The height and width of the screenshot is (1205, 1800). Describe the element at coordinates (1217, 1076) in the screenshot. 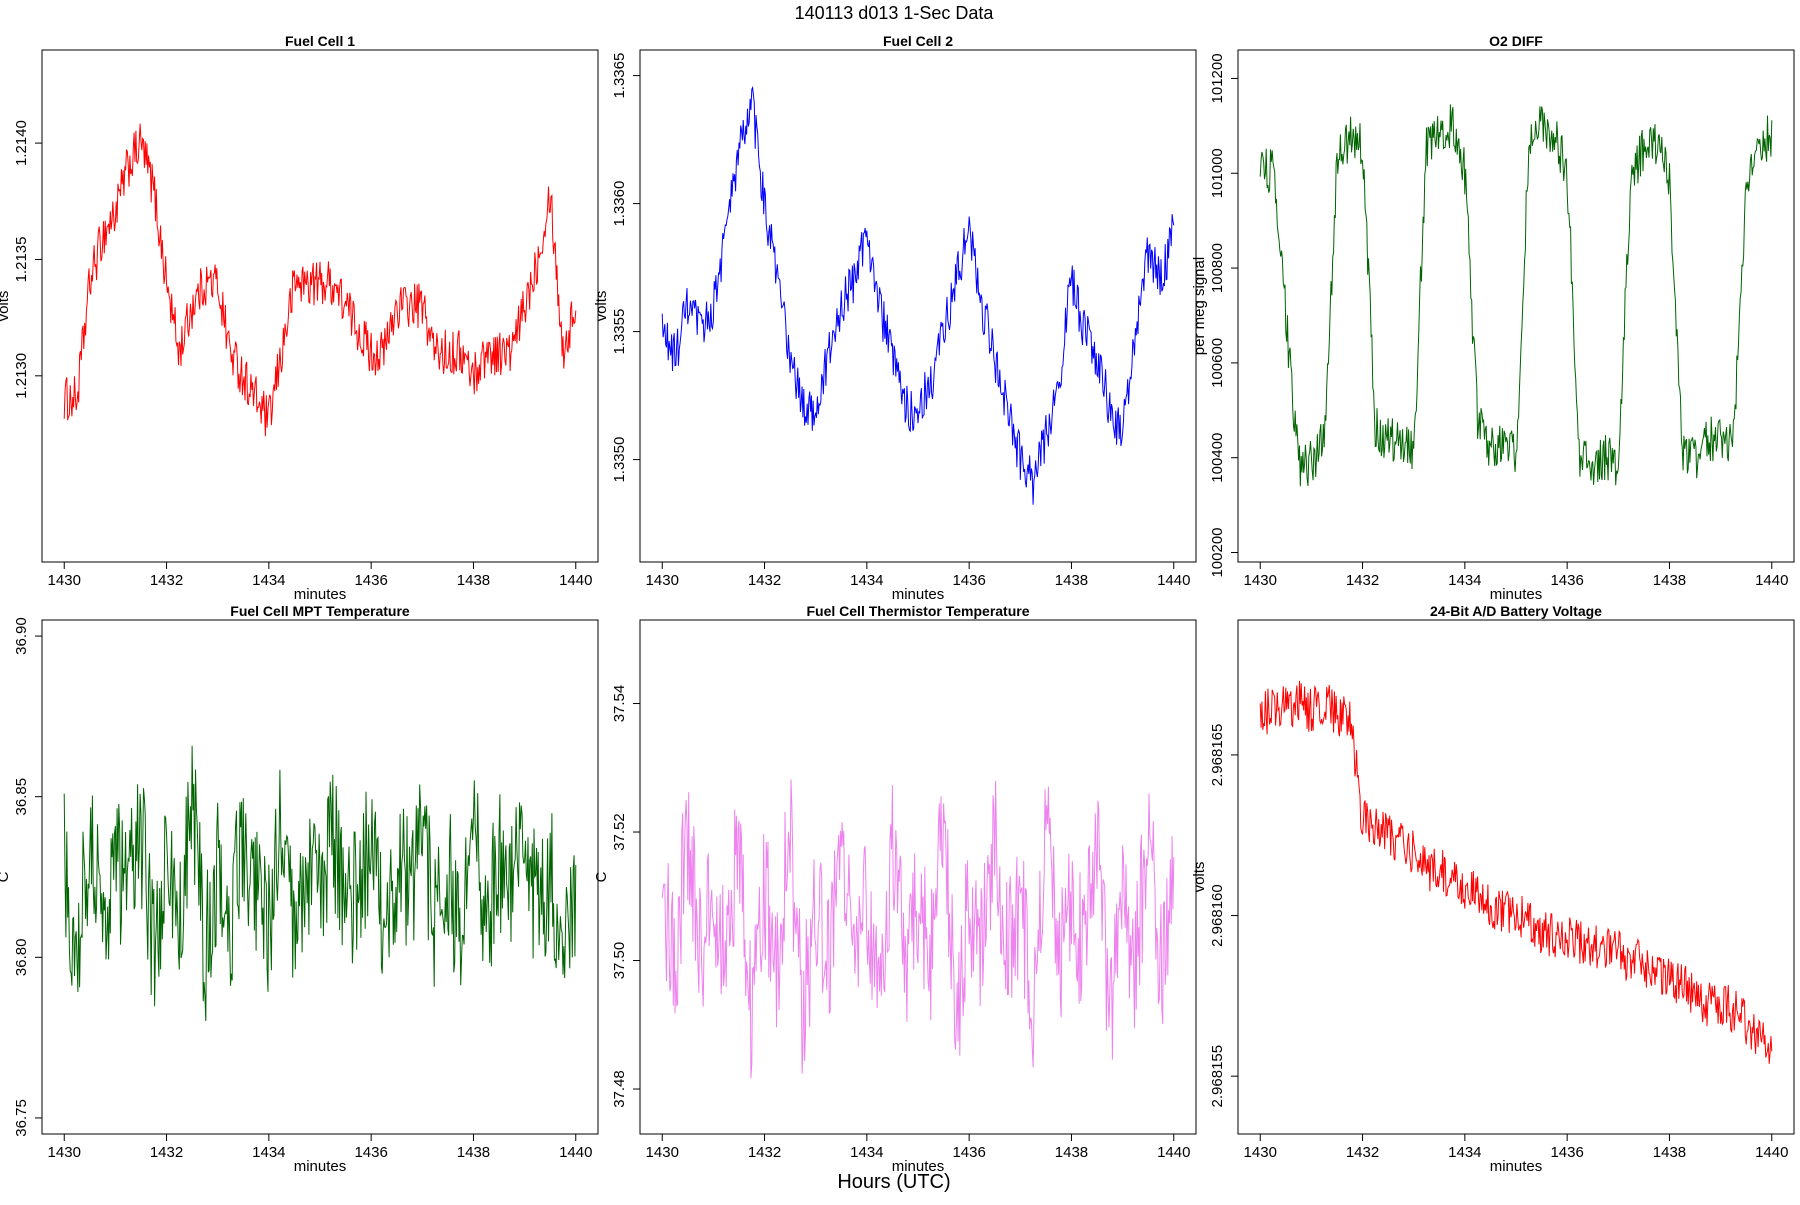

I see `y-tick-label: 2.968155` at that location.